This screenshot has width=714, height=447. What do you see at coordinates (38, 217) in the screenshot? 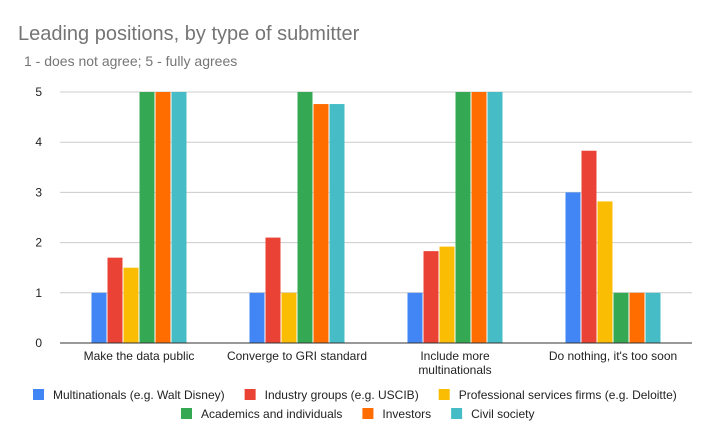
I see `y-axis-ticks: 0 1 2 3 4 5` at bounding box center [38, 217].